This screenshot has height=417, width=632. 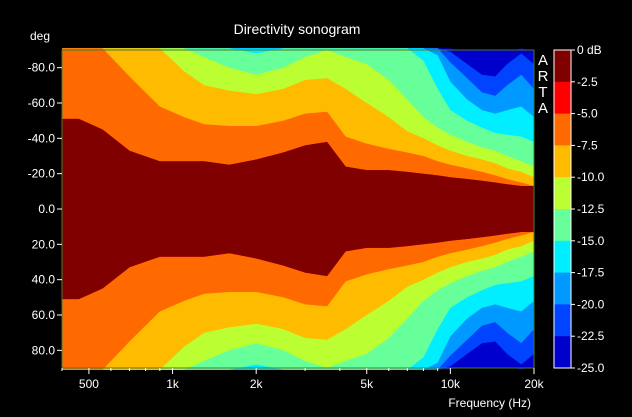 I want to click on colorbar-label: -7.5, so click(x=587, y=145).